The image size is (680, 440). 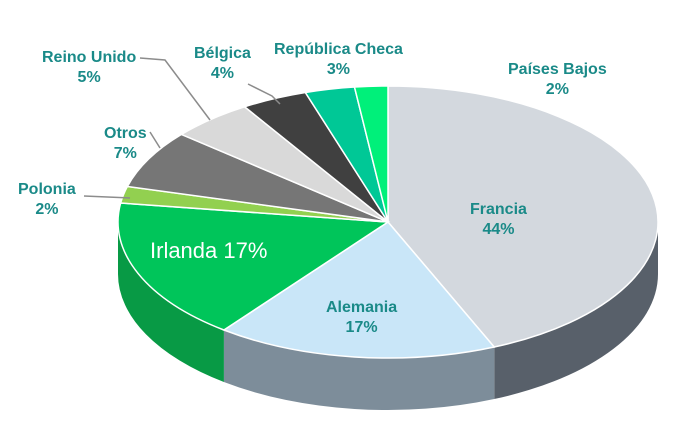 What do you see at coordinates (361, 327) in the screenshot?
I see `label-alemania-pct: 17%` at bounding box center [361, 327].